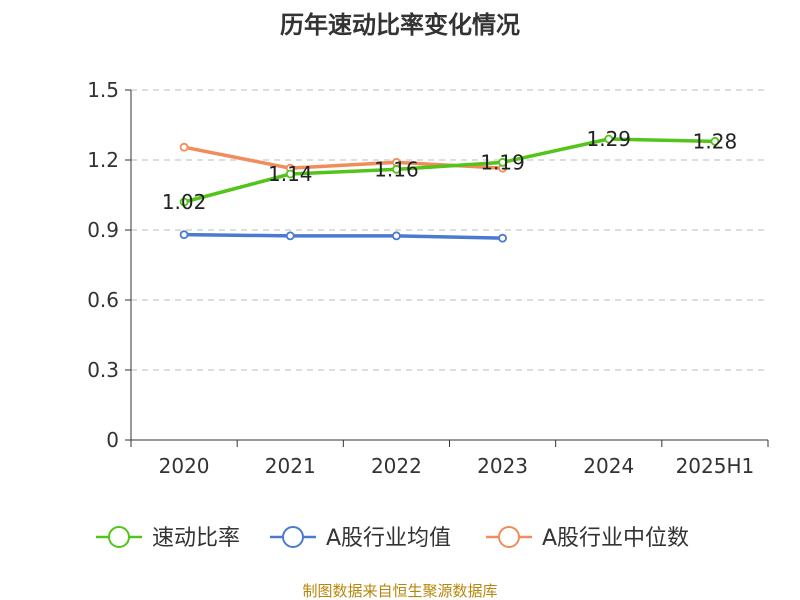 The width and height of the screenshot is (800, 600). Describe the element at coordinates (396, 466) in the screenshot. I see `x-tick-label: 2022` at that location.